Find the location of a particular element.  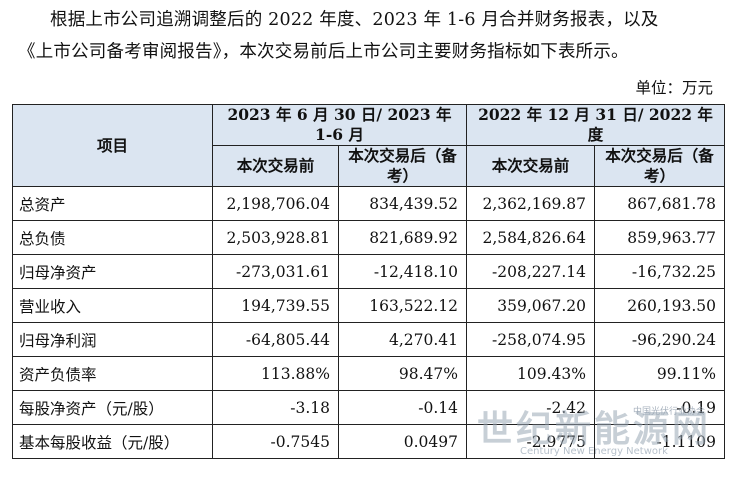

value-cell: 0.0497 is located at coordinates (402, 441).